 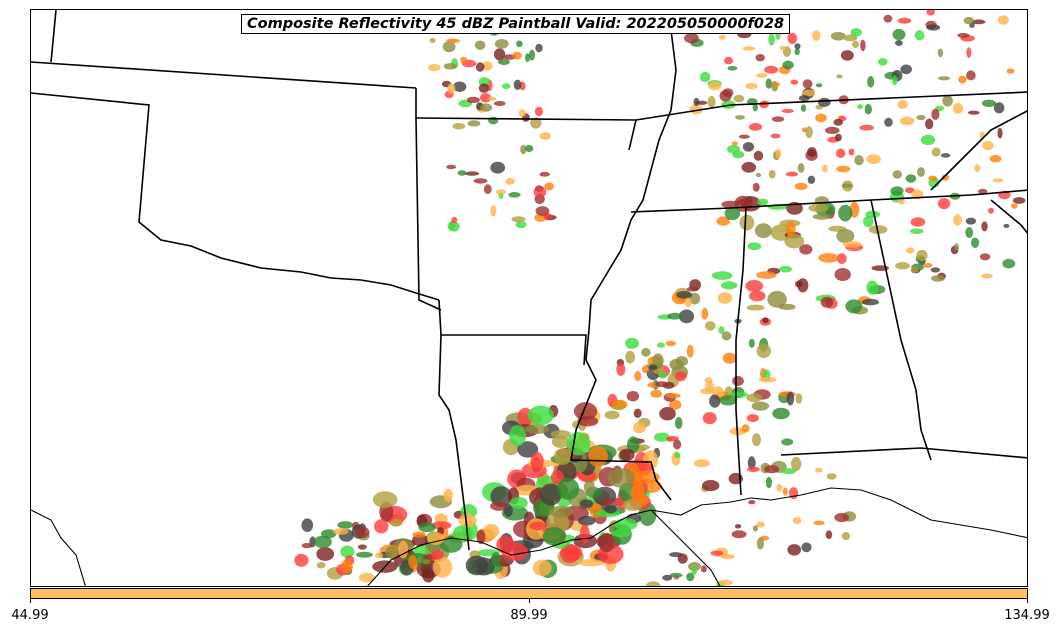 I want to click on coastline, so click(x=529, y=536).